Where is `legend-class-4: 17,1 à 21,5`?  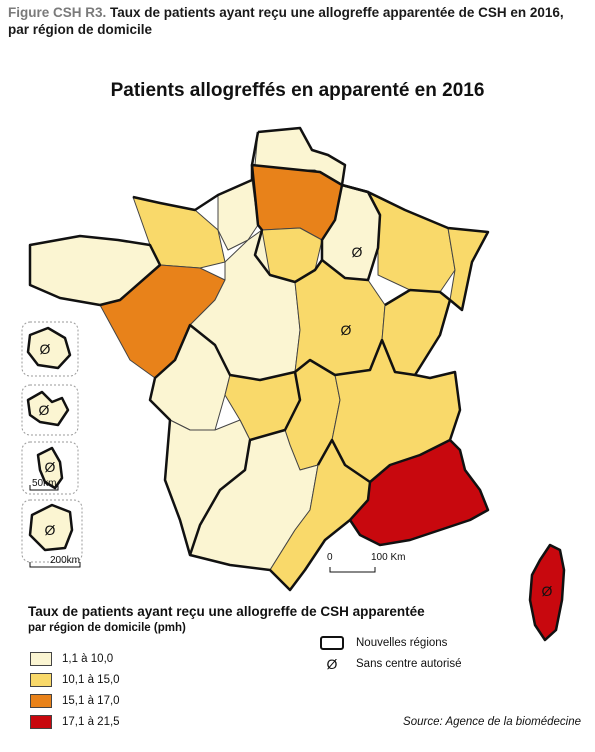
legend-class-4: 17,1 à 21,5 is located at coordinates (75, 721).